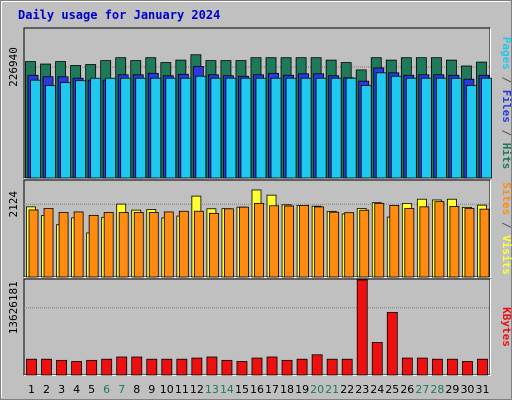 The image size is (512, 400). I want to click on day-label-3: 3, so click(61, 389).